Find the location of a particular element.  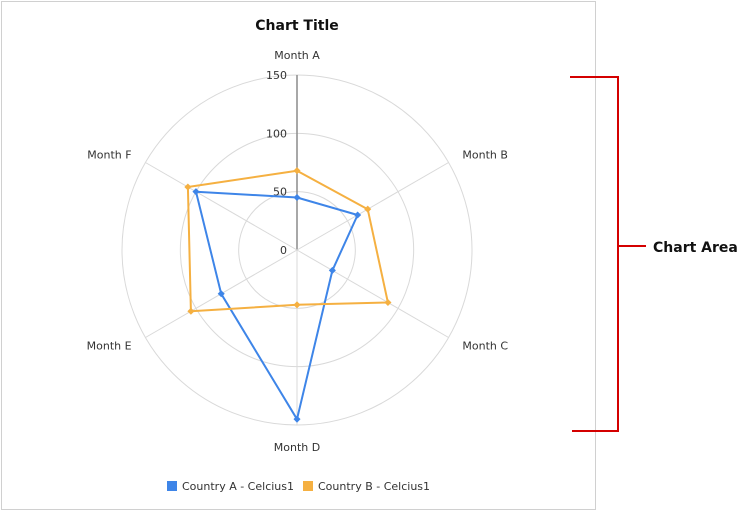

legend: Country A - Celcius1 Country B - Celcius1 is located at coordinates (298, 486).